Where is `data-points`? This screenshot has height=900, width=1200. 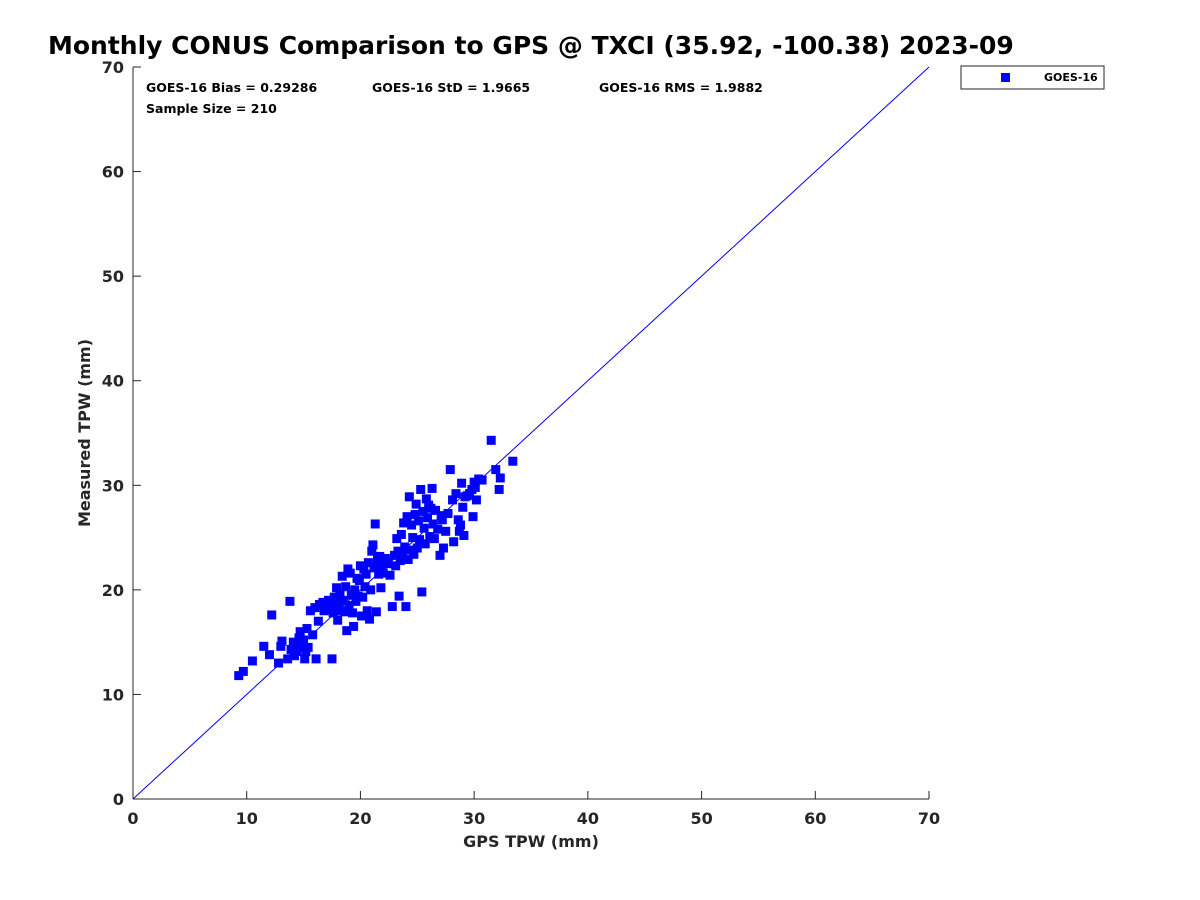 data-points is located at coordinates (376, 558).